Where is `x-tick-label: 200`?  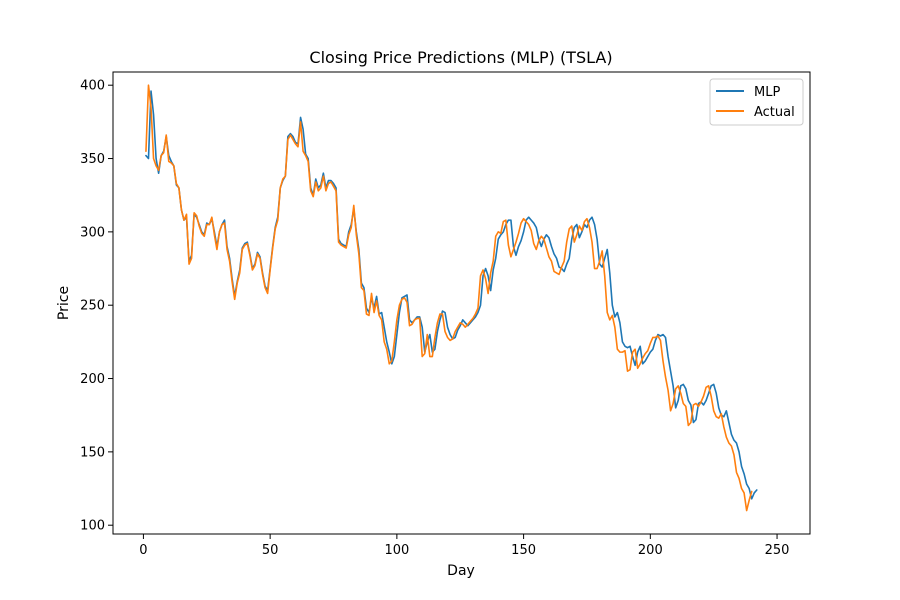
x-tick-label: 200 is located at coordinates (650, 550).